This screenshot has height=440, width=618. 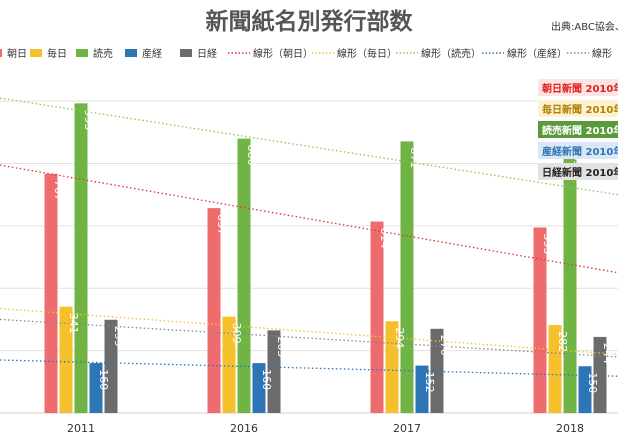 What do you see at coordinates (244, 275) in the screenshot?
I see `bar-読売-2016` at bounding box center [244, 275].